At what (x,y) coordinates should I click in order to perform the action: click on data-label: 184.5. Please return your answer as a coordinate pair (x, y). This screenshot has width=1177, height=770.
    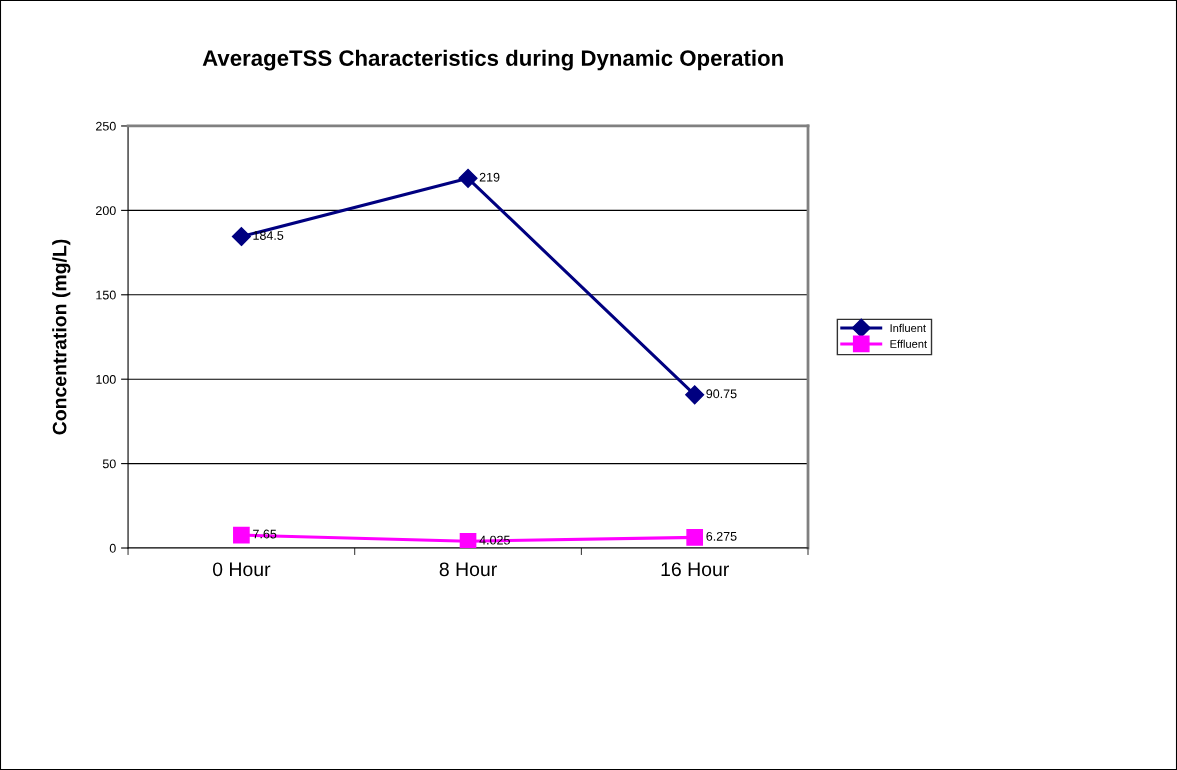
    Looking at the image, I should click on (268, 235).